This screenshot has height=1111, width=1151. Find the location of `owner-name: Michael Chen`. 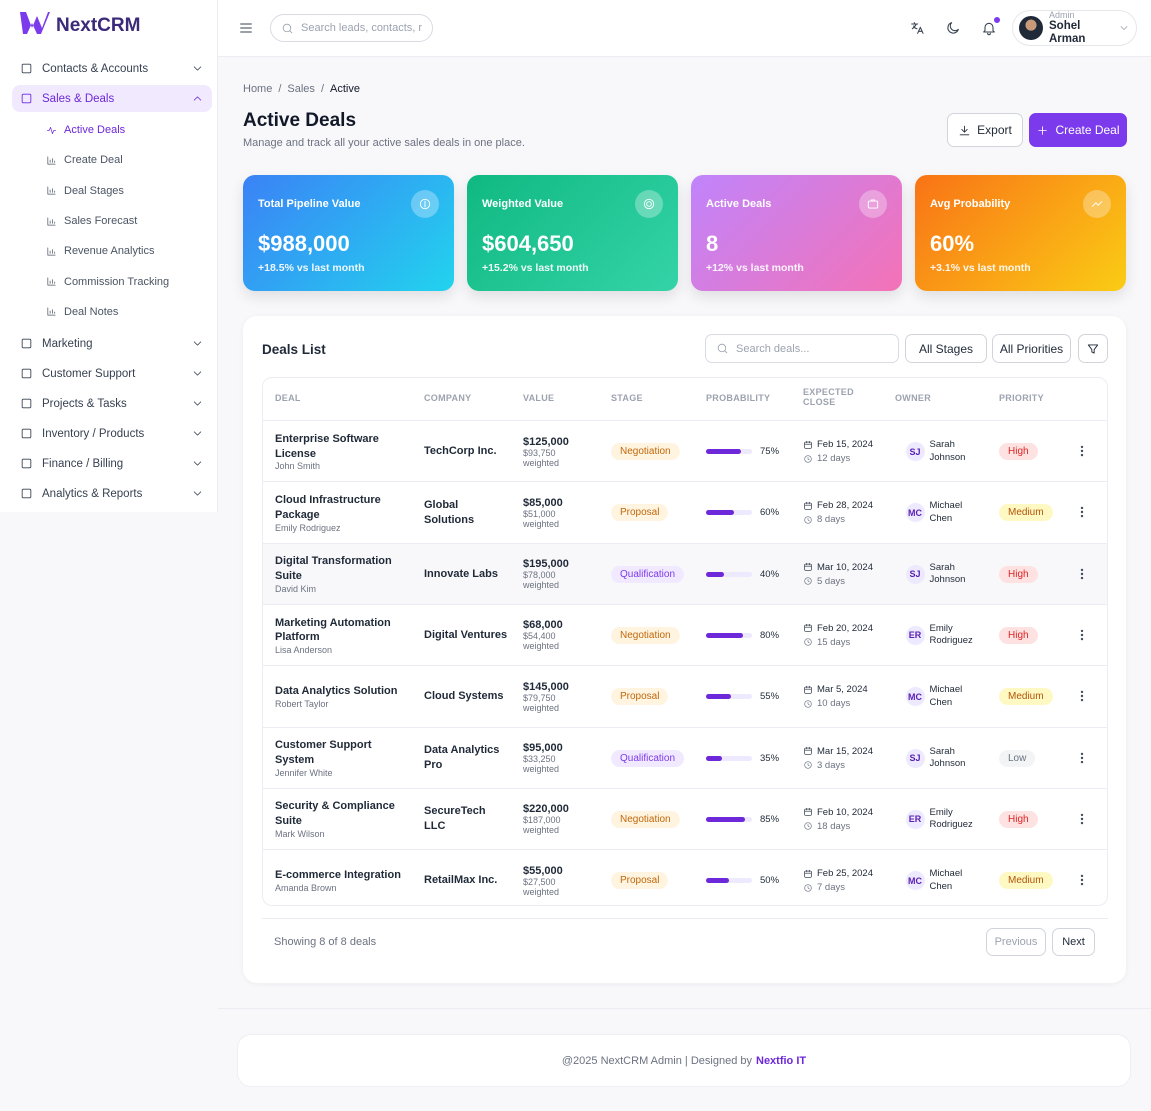

owner-name: Michael Chen is located at coordinates (946, 696).